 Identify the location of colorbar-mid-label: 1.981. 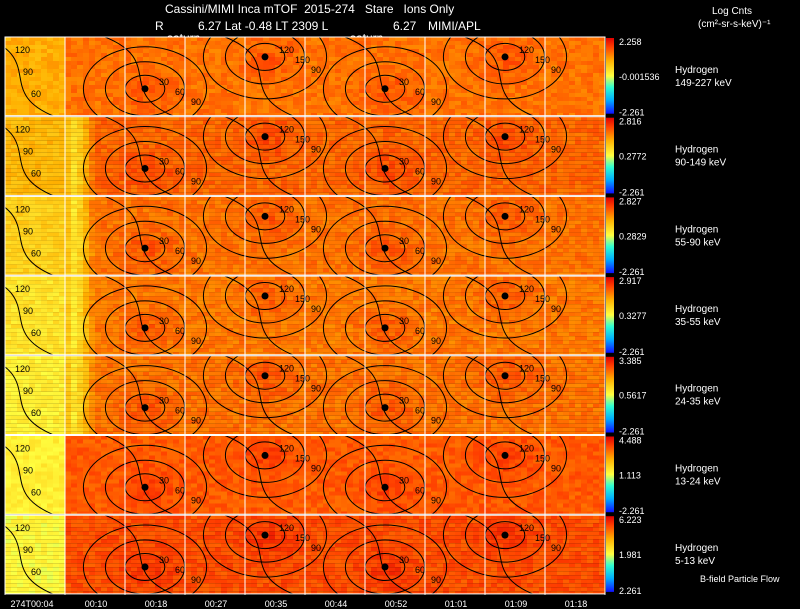
(630, 555).